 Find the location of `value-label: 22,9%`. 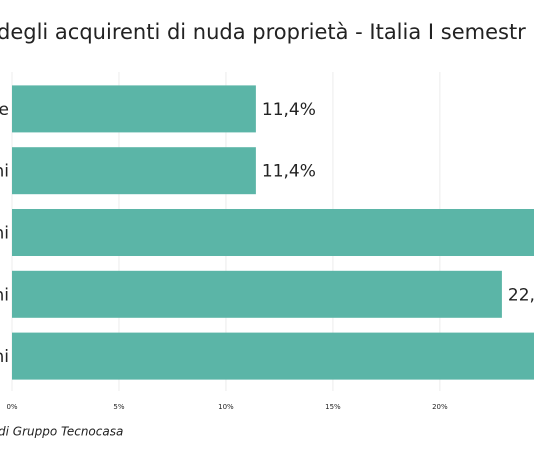

value-label: 22,9% is located at coordinates (521, 295).